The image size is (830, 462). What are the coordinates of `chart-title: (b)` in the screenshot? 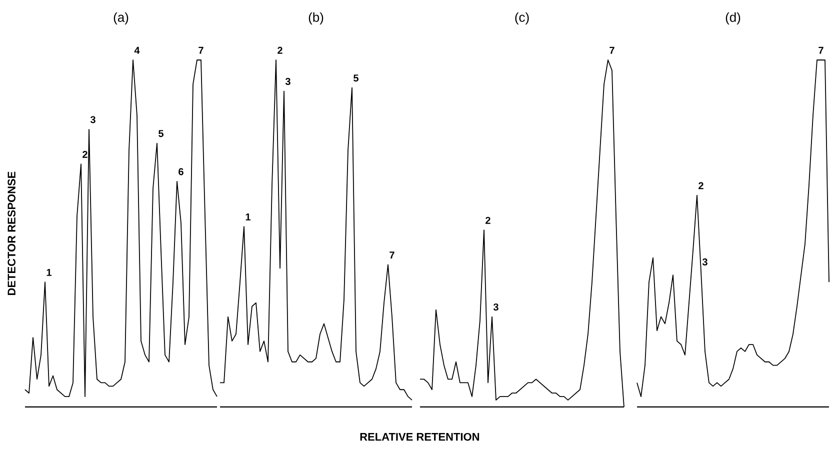 It's located at (316, 18).